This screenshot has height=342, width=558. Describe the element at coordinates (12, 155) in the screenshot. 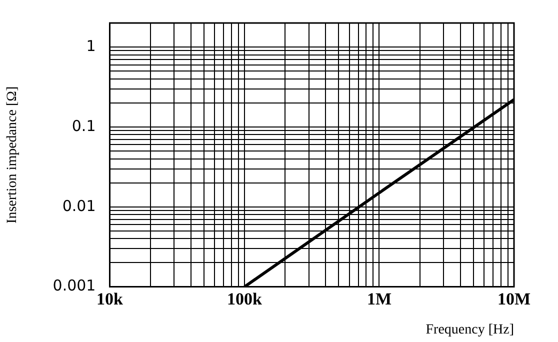

I see `y-axis-title: Insertion impedance [Ω]` at that location.